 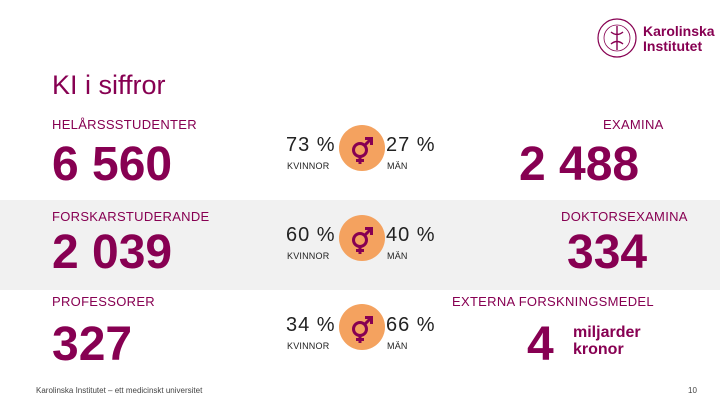 What do you see at coordinates (633, 124) in the screenshot?
I see `degrees-label: EXAMINA` at bounding box center [633, 124].